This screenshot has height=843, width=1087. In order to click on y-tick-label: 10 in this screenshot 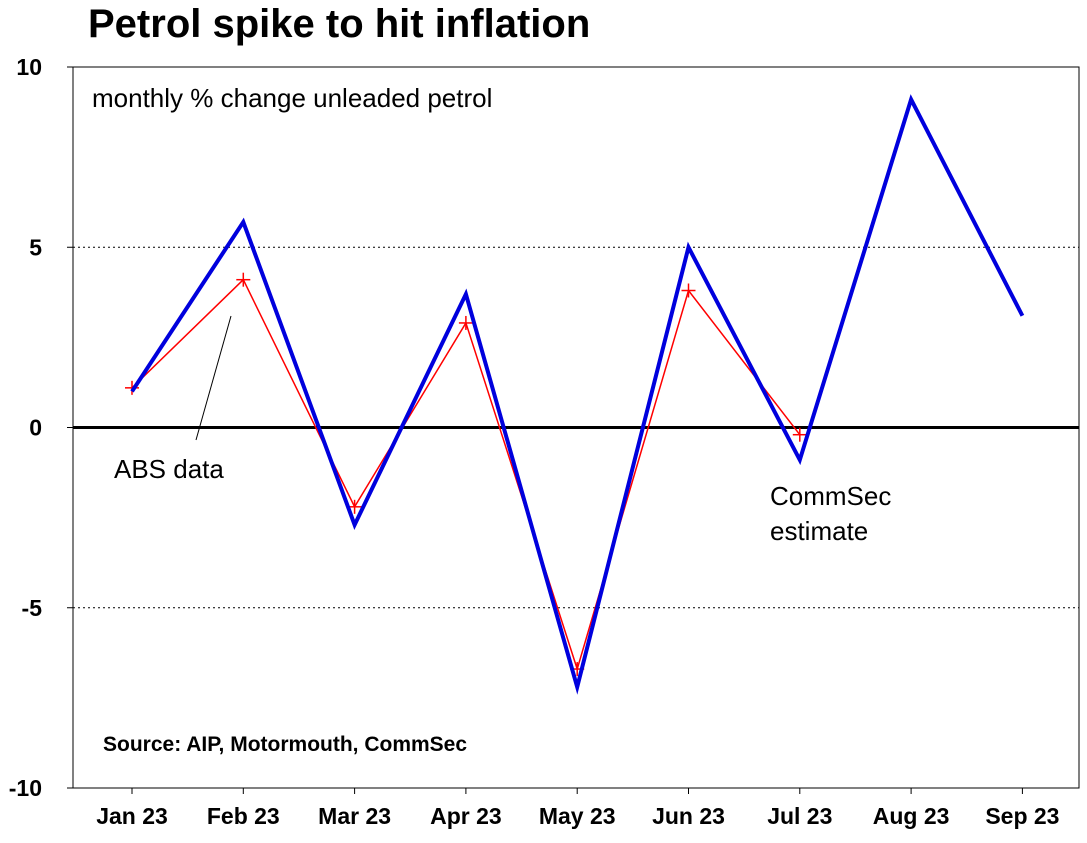, I will do `click(29, 67)`.